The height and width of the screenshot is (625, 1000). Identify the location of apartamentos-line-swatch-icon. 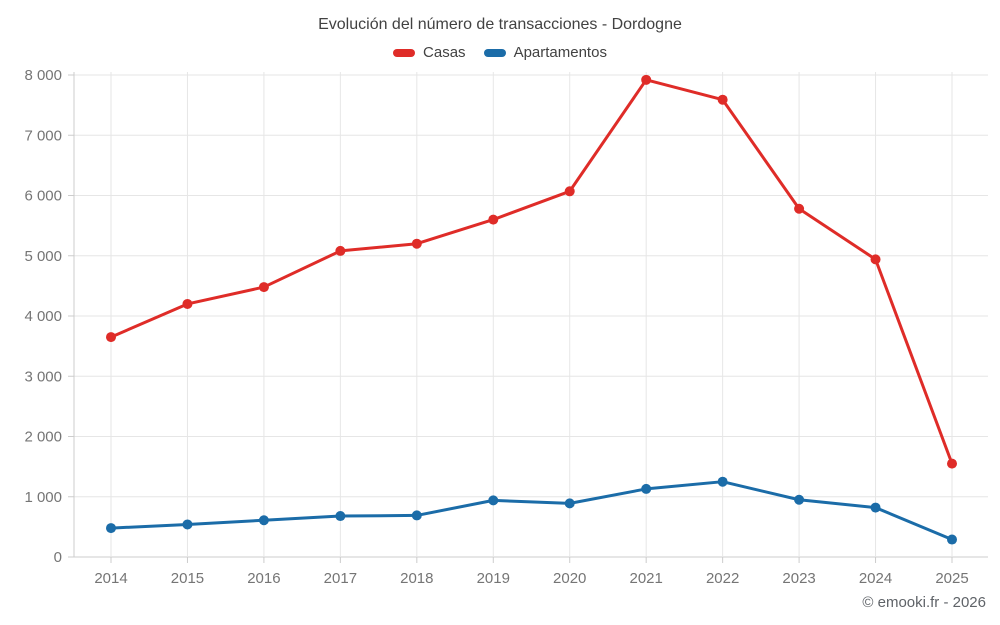
(494, 52).